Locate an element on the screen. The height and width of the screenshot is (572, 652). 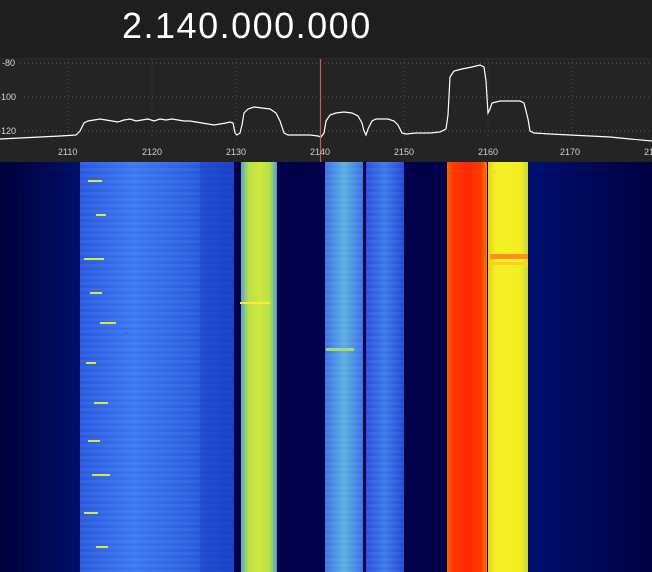
spectrum-trace is located at coordinates (326, 103).